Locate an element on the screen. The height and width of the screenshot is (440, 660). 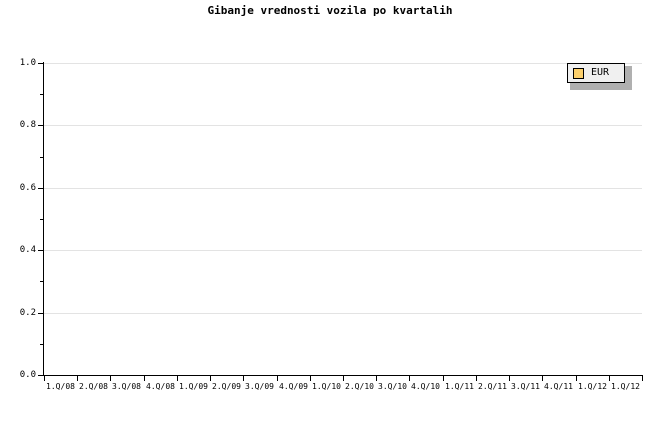
y-axis-tick-label: 0.0 is located at coordinates (27, 375).